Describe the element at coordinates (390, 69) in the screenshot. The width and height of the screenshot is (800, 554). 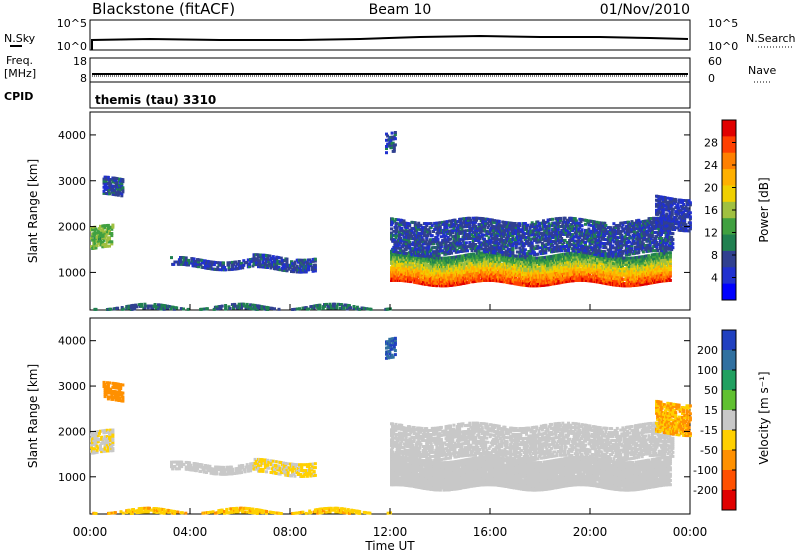
I see `freq-strip: Freq. [MHz] 18 8 60 0 Nave` at that location.